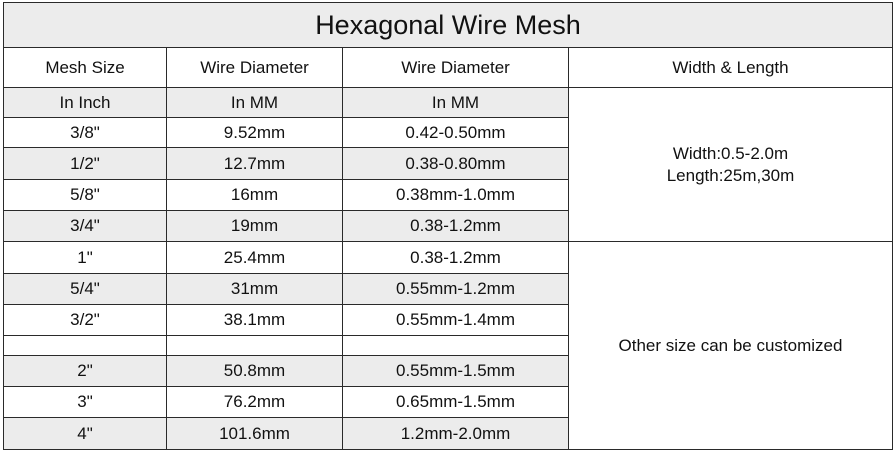  What do you see at coordinates (455, 433) in the screenshot?
I see `wire-diameter-range-cell: 1.2mm-2.0mm` at bounding box center [455, 433].